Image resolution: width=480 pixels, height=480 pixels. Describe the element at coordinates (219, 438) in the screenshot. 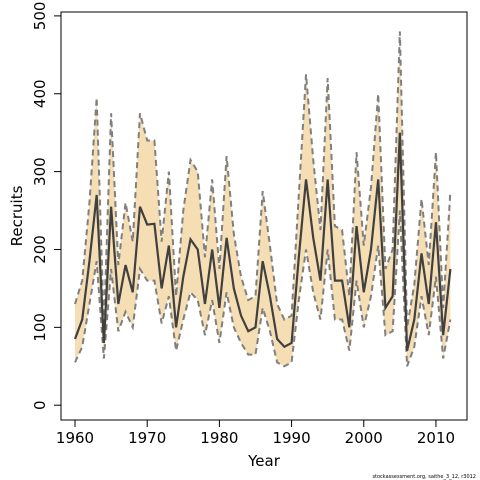

I see `x-tick-label: 1980` at that location.